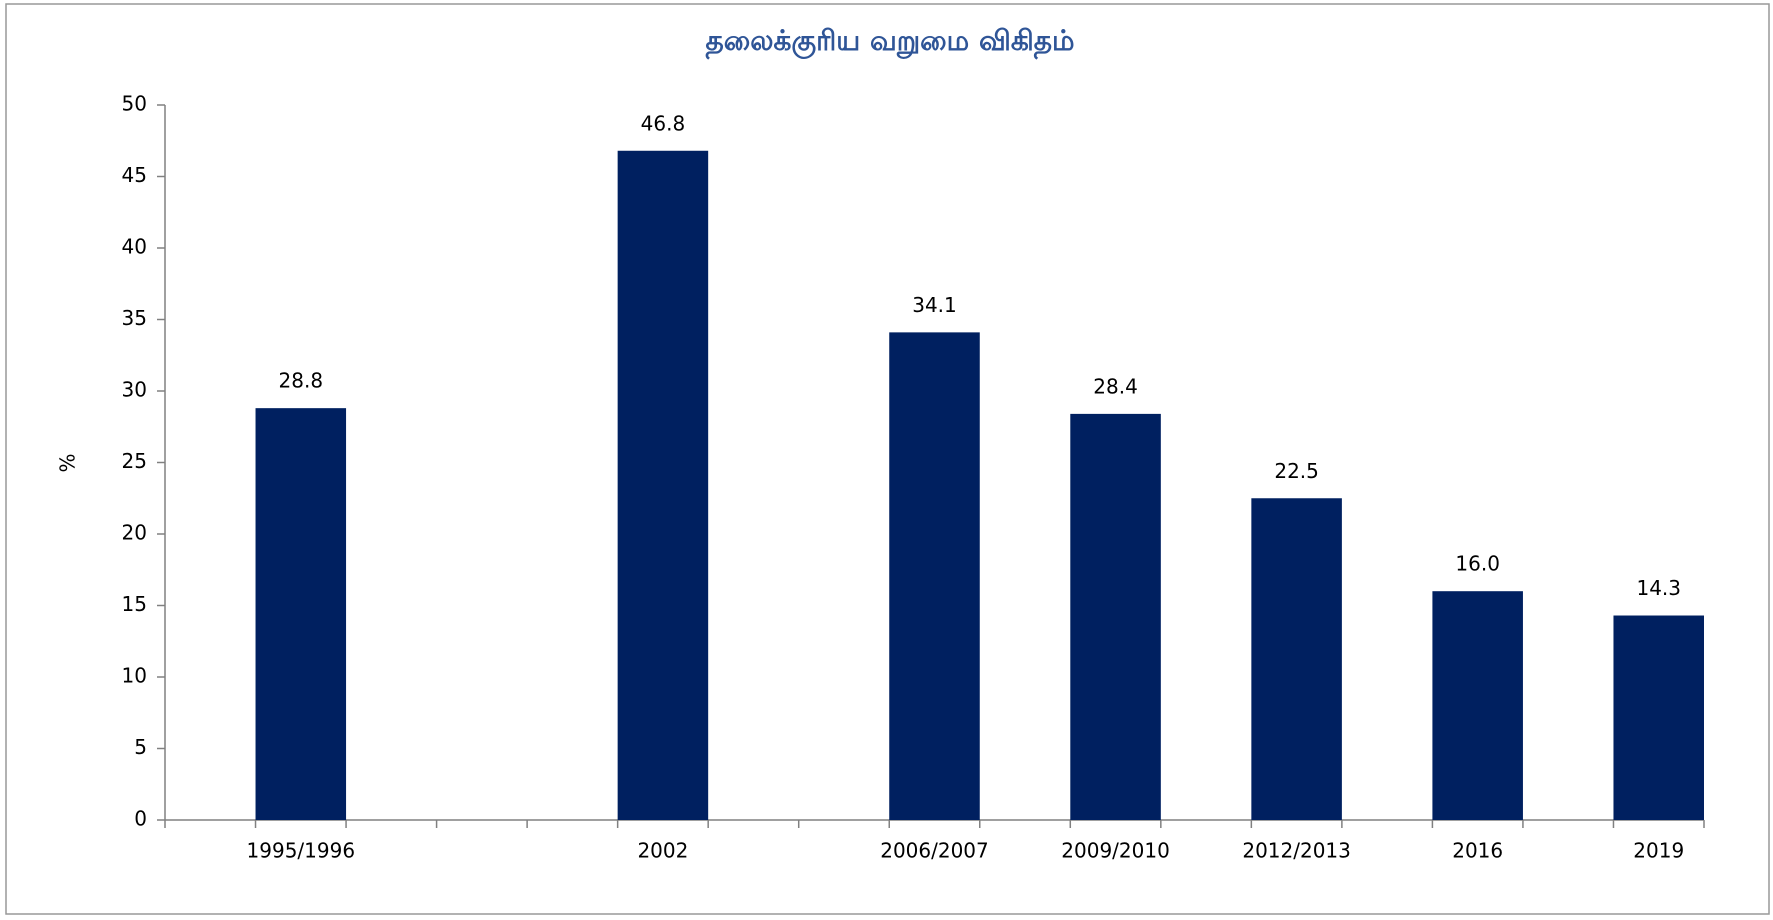 This screenshot has width=1773, height=920. I want to click on data-label: 28.8, so click(301, 381).